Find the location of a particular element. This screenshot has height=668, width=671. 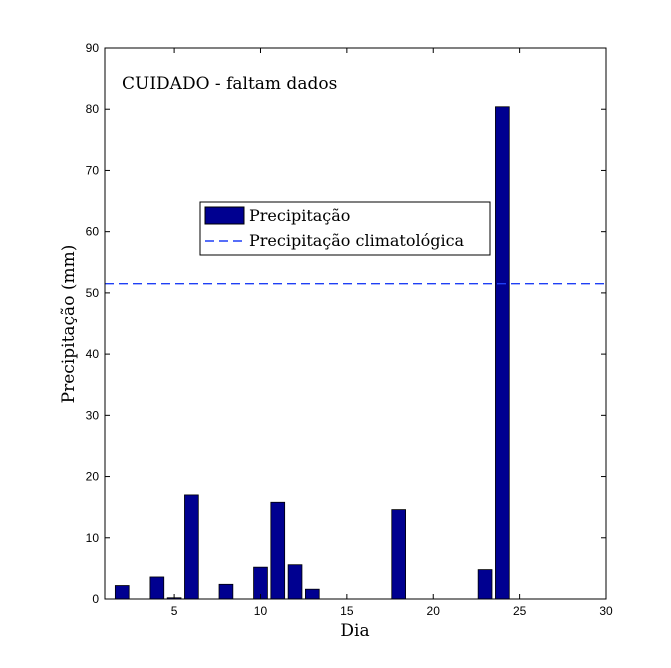

y-tick-label: 20 is located at coordinates (93, 477).